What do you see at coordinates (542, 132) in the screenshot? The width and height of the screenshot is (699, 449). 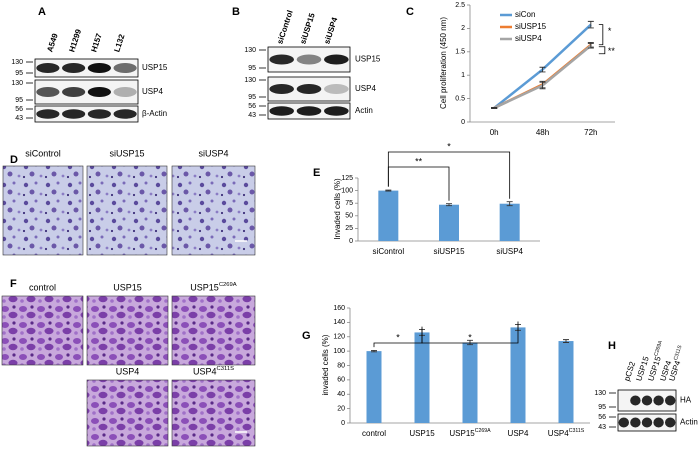 I see `x-tick-label: 48h` at bounding box center [542, 132].